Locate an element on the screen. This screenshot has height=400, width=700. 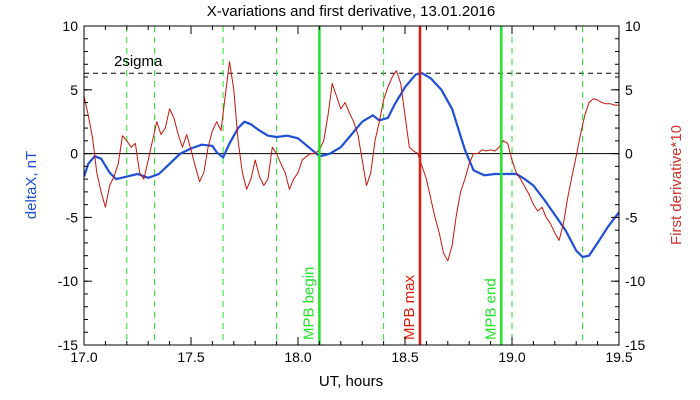
mpb-max-label: MPB max is located at coordinates (409, 307).